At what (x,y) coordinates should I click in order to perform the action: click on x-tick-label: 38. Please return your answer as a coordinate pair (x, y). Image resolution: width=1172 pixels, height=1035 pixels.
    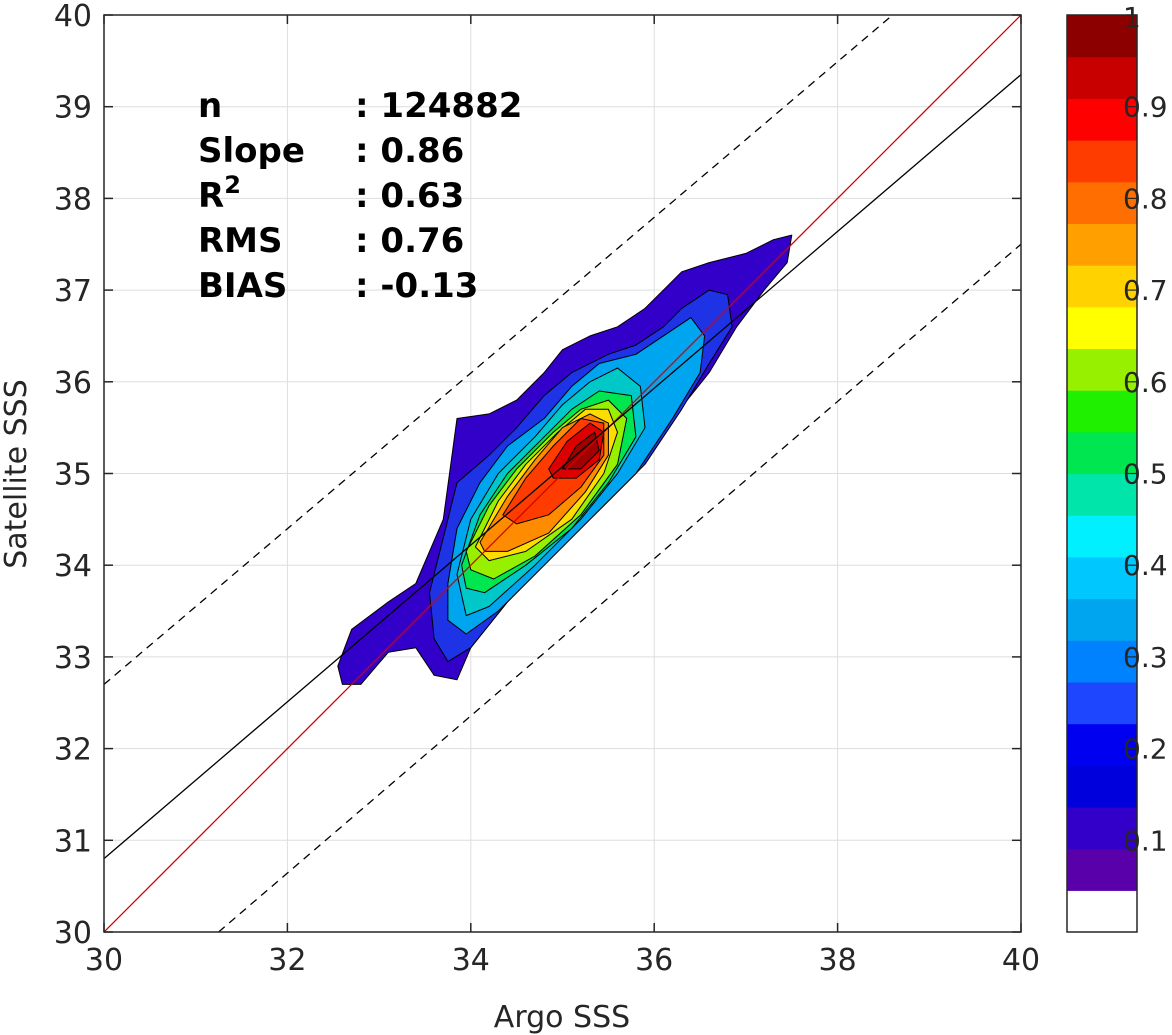
    Looking at the image, I should click on (838, 960).